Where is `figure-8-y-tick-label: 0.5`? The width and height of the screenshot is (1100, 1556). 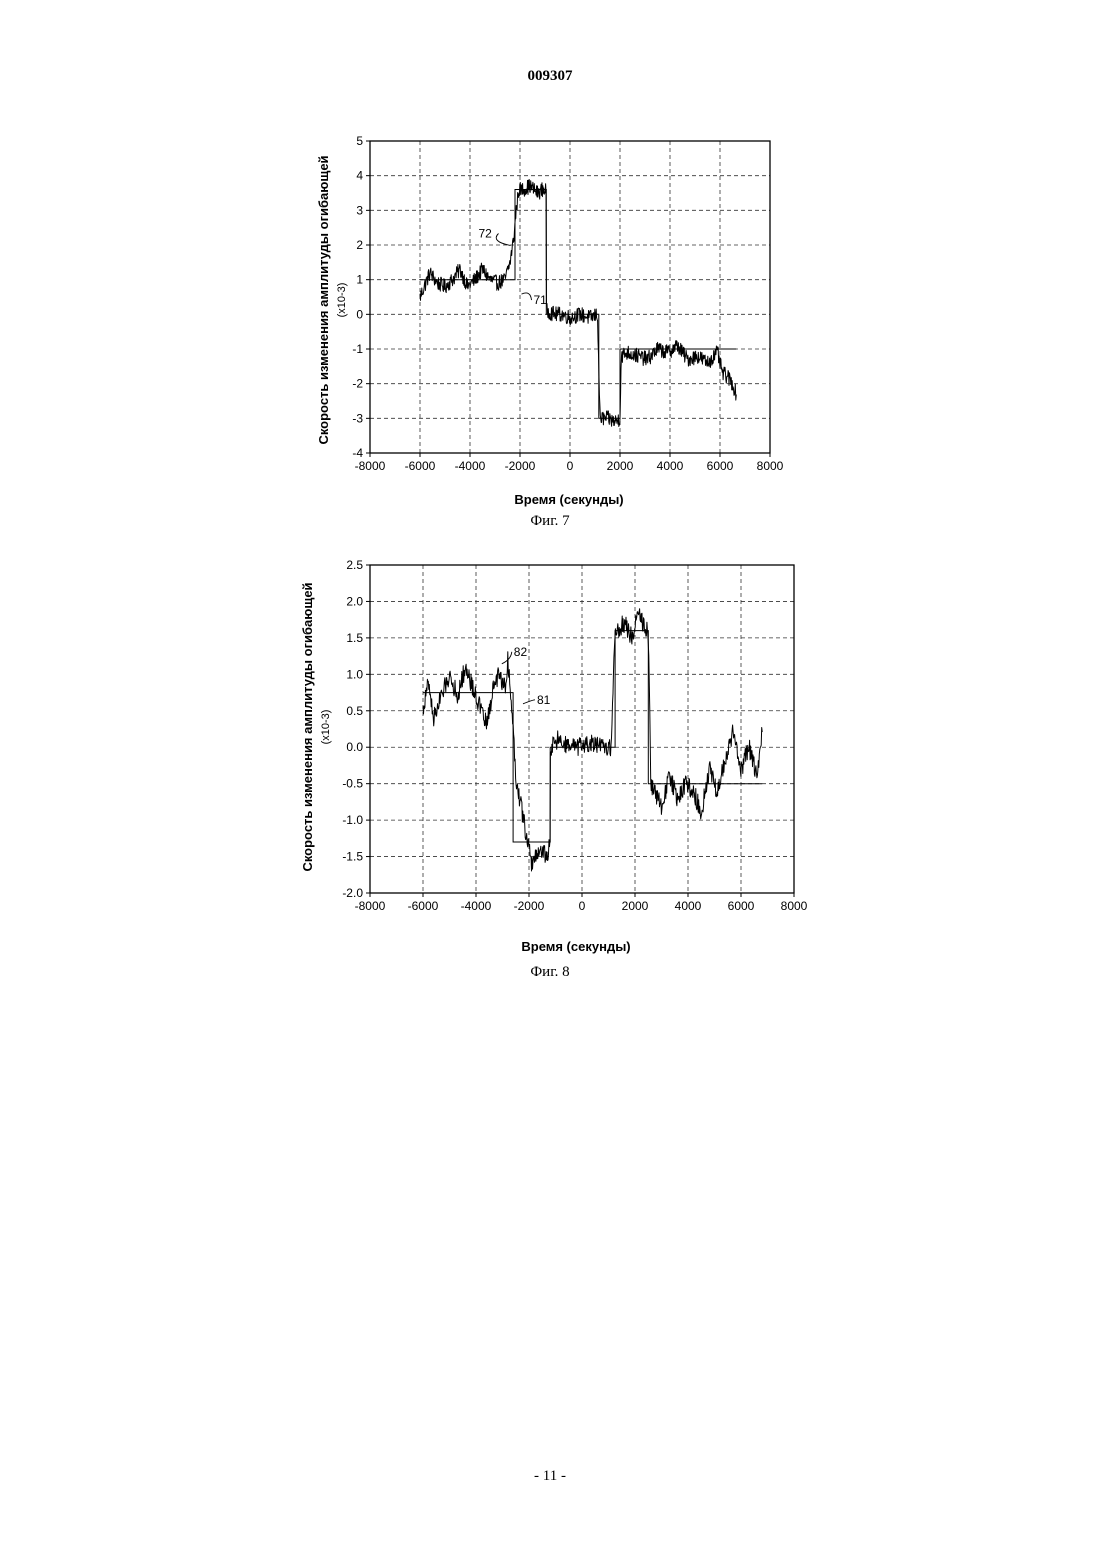
figure-8-y-tick-label: 0.5 is located at coordinates (354, 711).